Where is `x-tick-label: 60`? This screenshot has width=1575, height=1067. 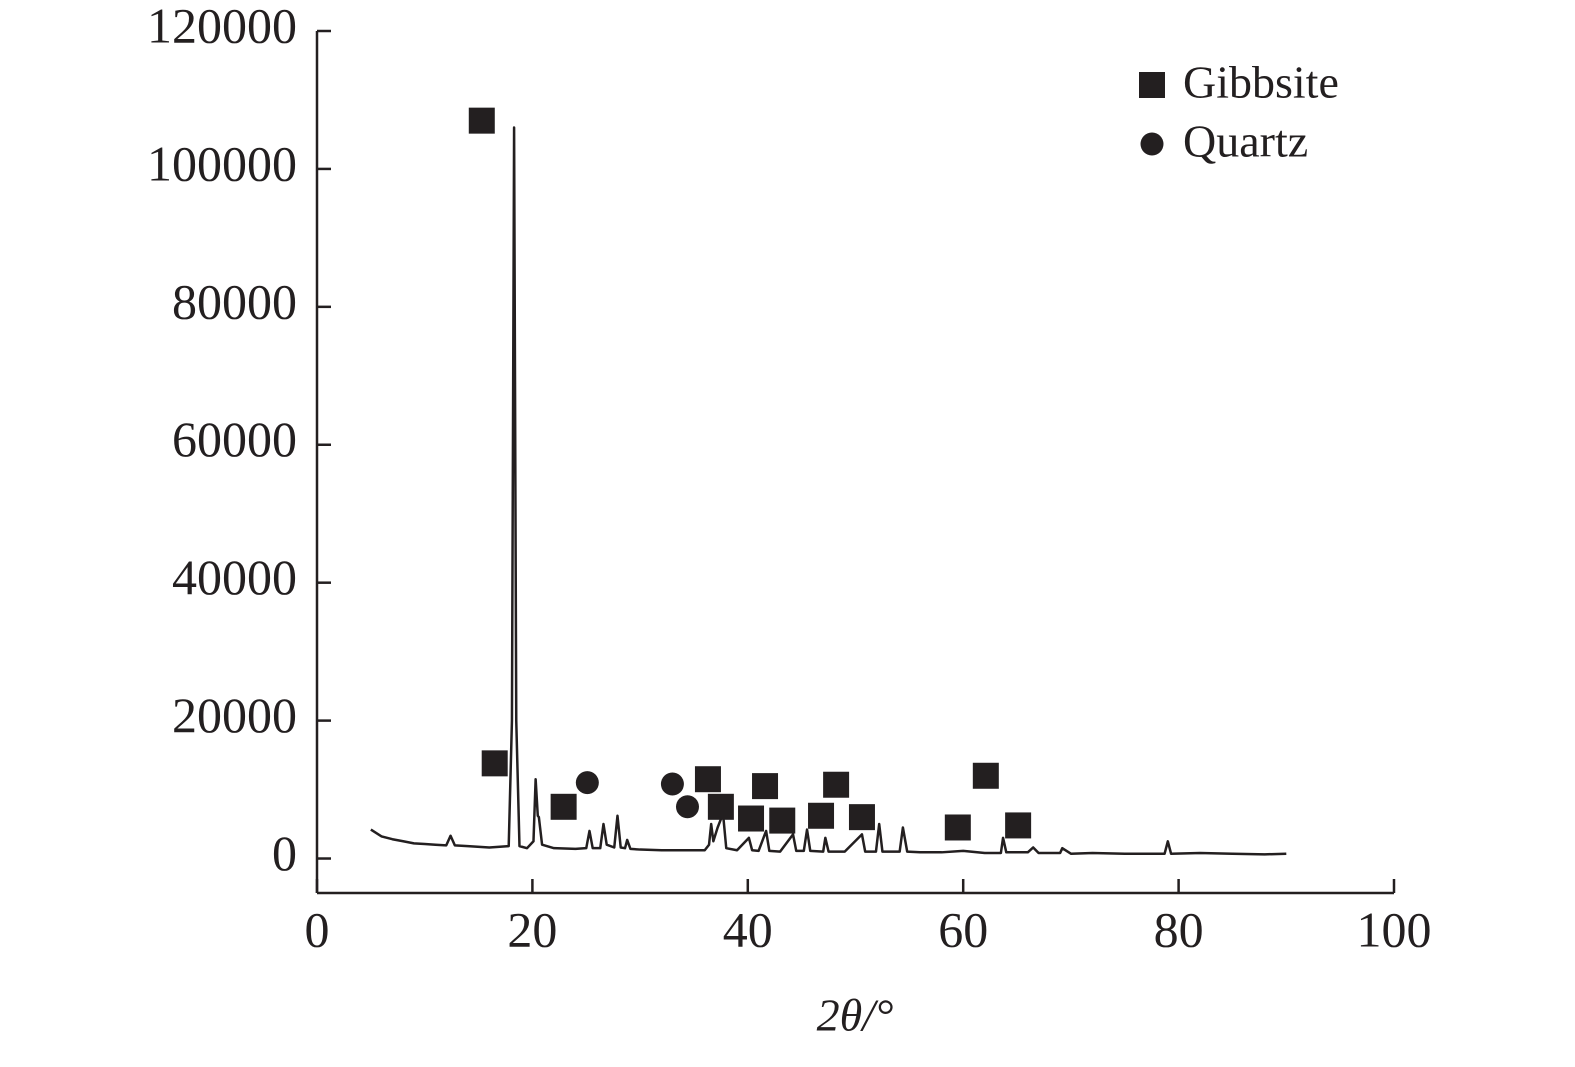
x-tick-label: 60 is located at coordinates (963, 929).